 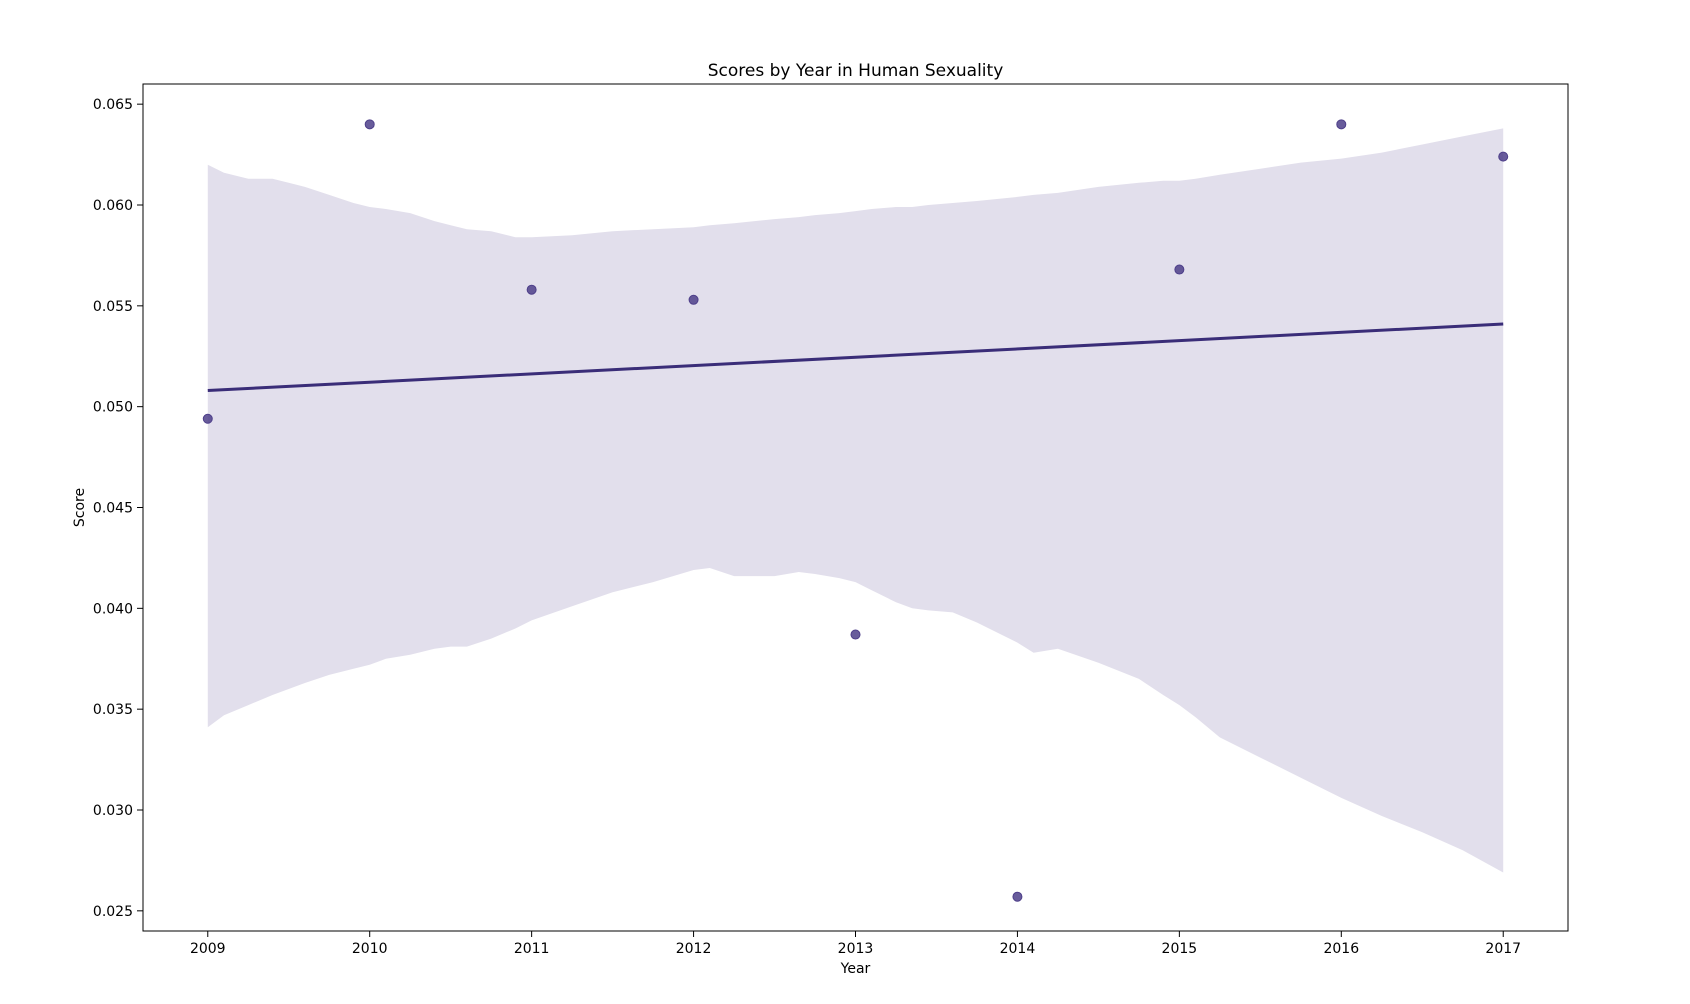 I want to click on data-point-2017, so click(x=1503, y=156).